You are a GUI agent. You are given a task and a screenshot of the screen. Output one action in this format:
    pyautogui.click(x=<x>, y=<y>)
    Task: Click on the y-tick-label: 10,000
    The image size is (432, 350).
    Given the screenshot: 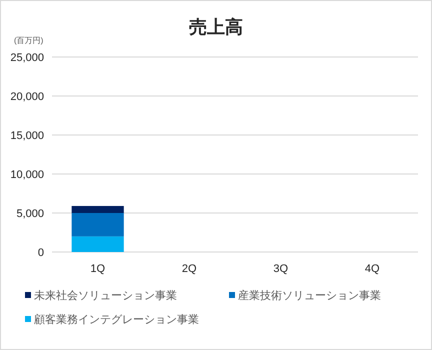 What is the action you would take?
    pyautogui.click(x=27, y=175)
    